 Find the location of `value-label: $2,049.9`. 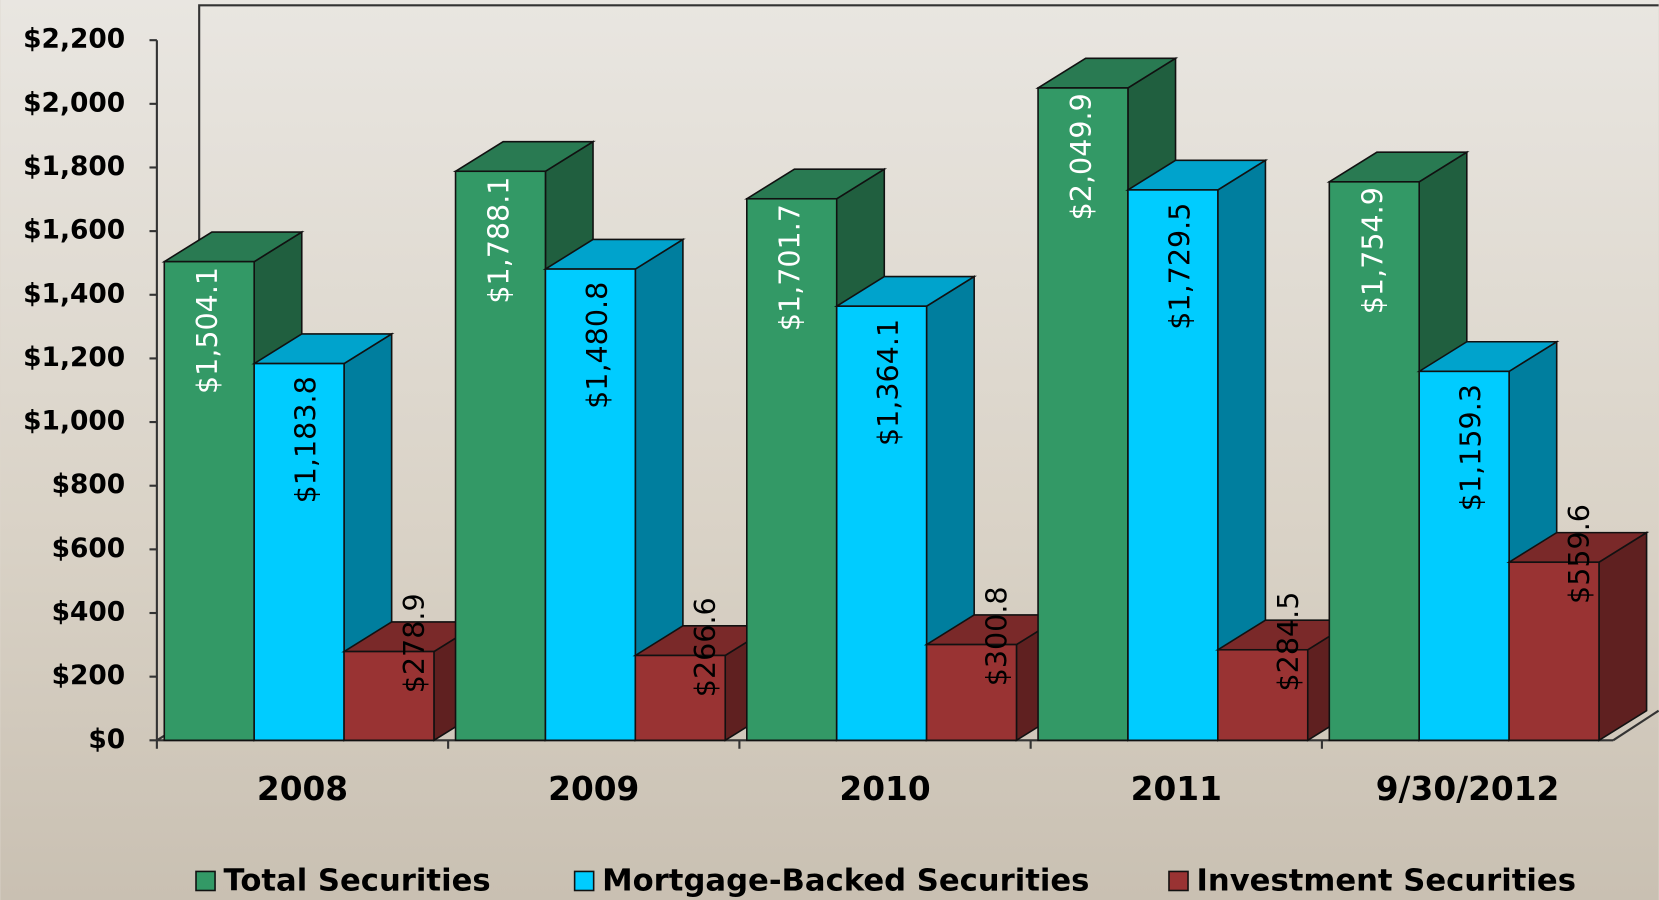

value-label: $2,049.9 is located at coordinates (1081, 156).